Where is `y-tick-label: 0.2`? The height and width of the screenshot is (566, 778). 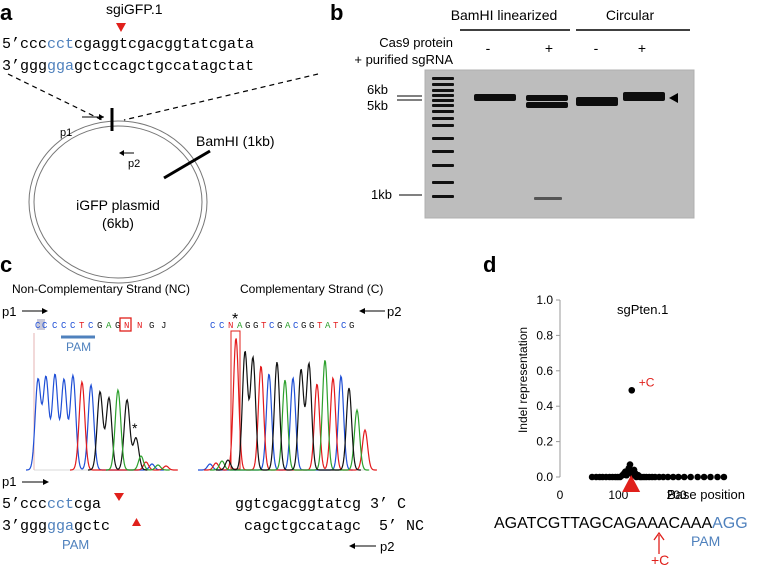
y-tick-label: 0.2 is located at coordinates (544, 442).